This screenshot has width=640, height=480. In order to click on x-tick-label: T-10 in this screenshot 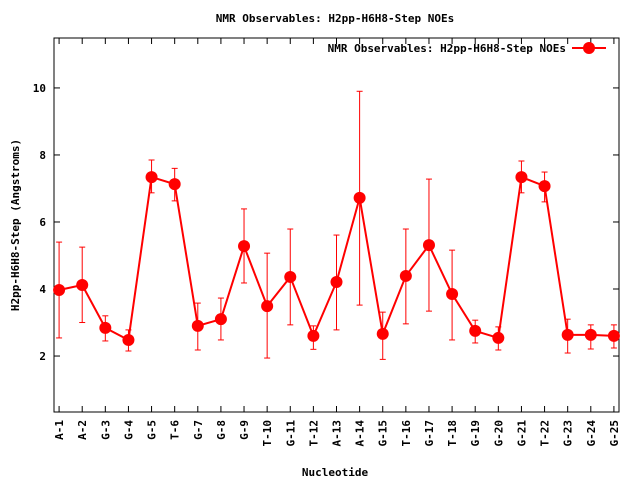, I will do `click(267, 433)`.